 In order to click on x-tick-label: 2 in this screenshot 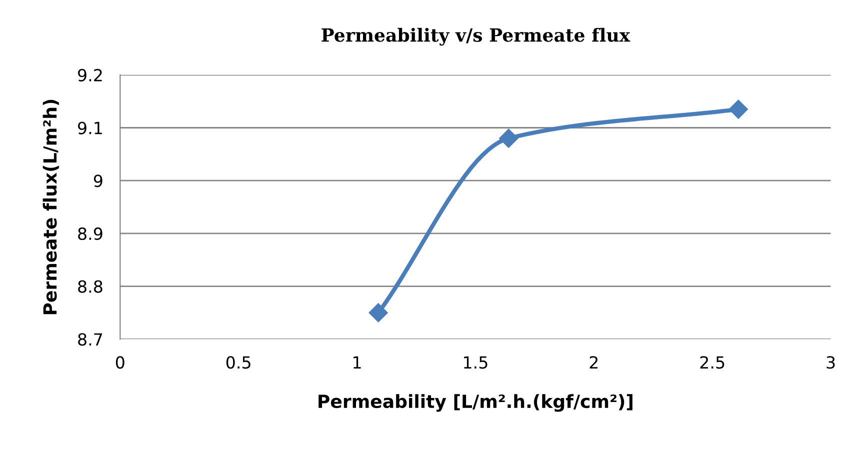, I will do `click(594, 362)`.